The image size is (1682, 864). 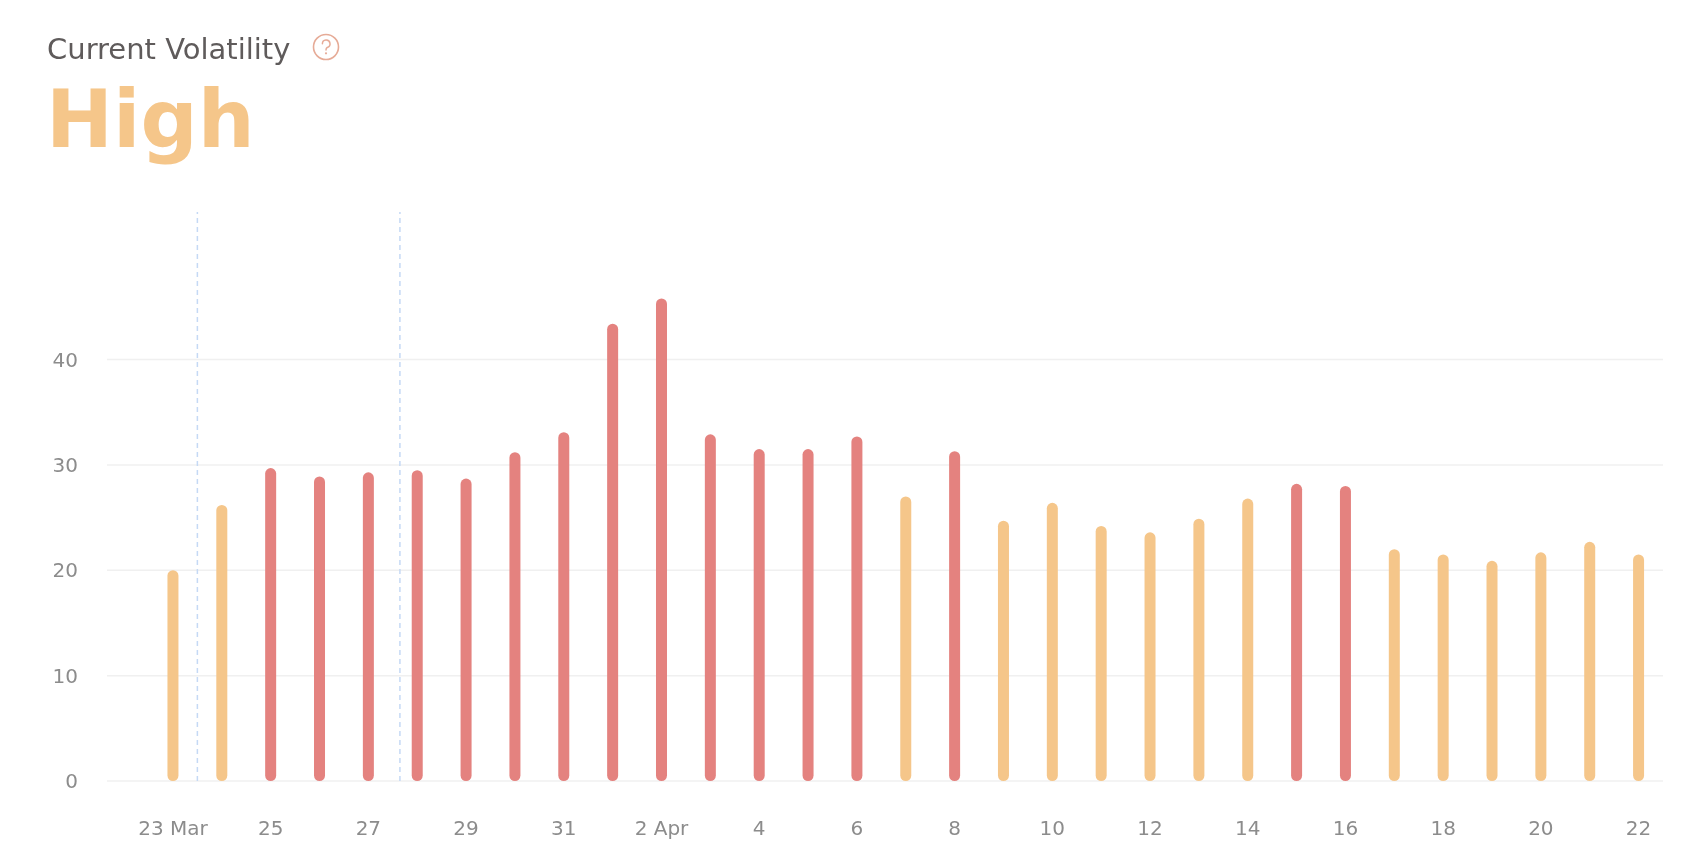 I want to click on chart-subtitle: High, so click(x=150, y=119).